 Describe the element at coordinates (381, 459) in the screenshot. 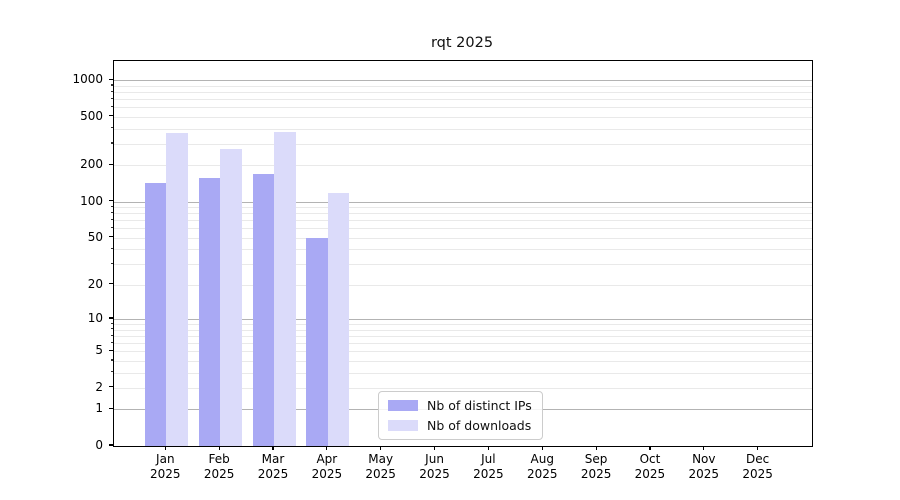

I see `x-tick-month: May` at that location.